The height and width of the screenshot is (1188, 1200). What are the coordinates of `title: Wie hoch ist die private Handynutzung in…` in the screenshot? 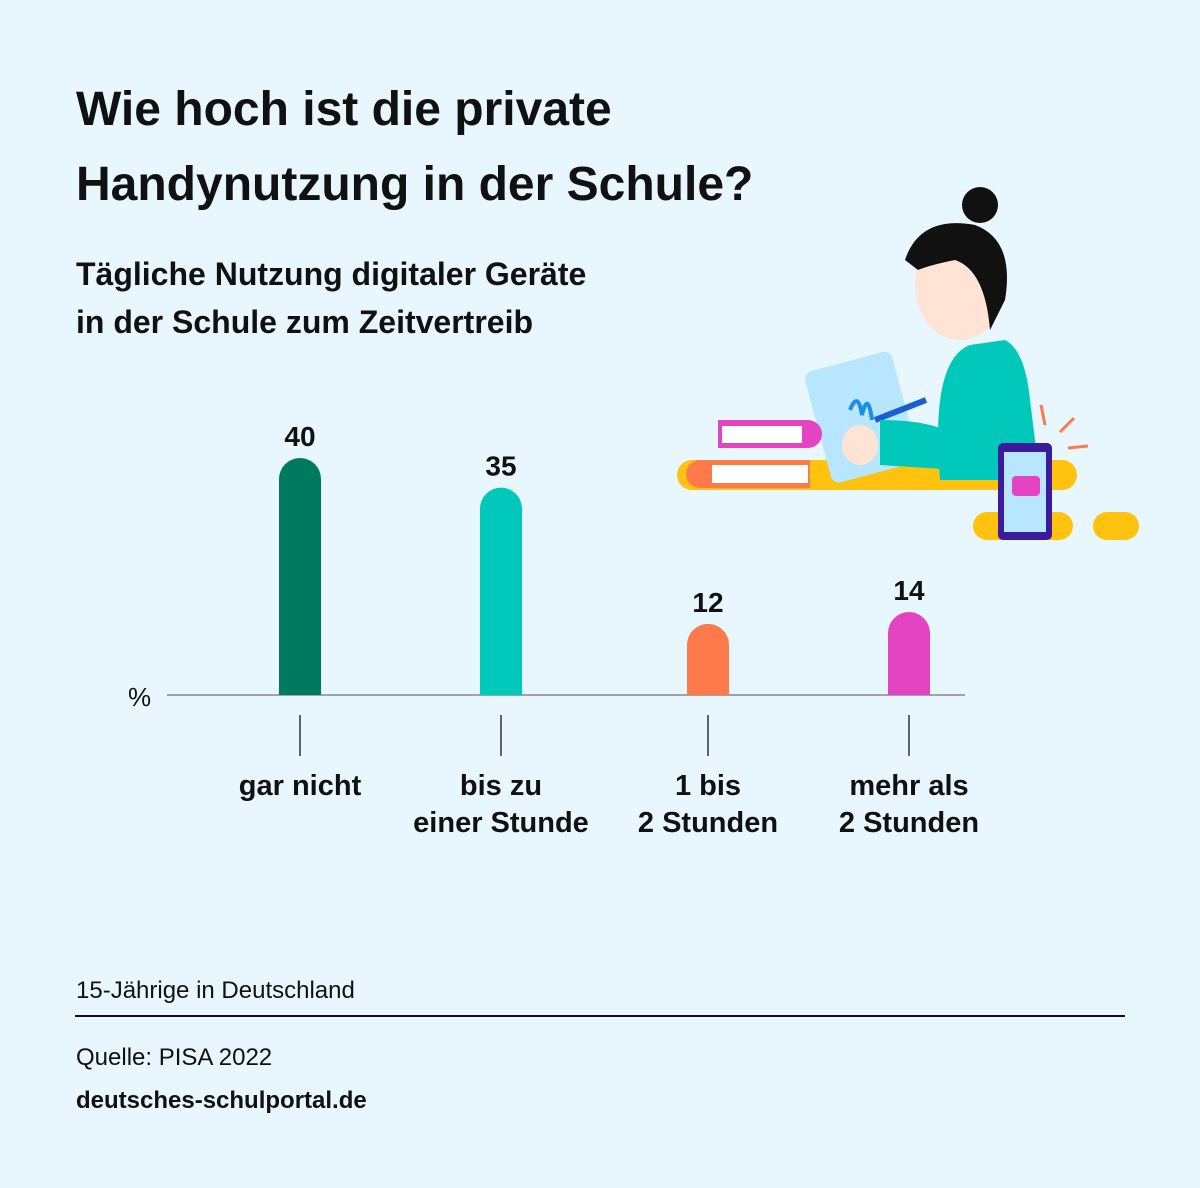 It's located at (415, 147).